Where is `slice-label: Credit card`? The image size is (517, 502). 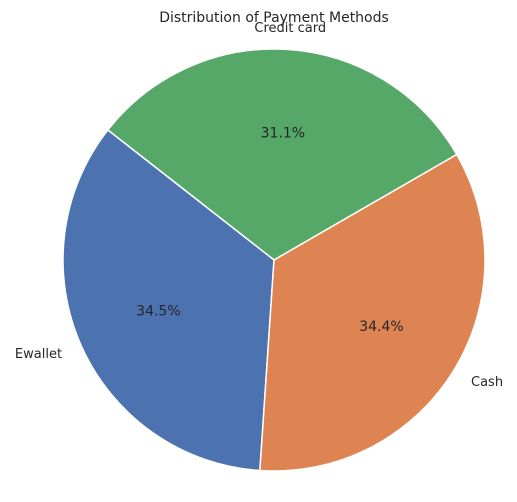 slice-label: Credit card is located at coordinates (290, 28).